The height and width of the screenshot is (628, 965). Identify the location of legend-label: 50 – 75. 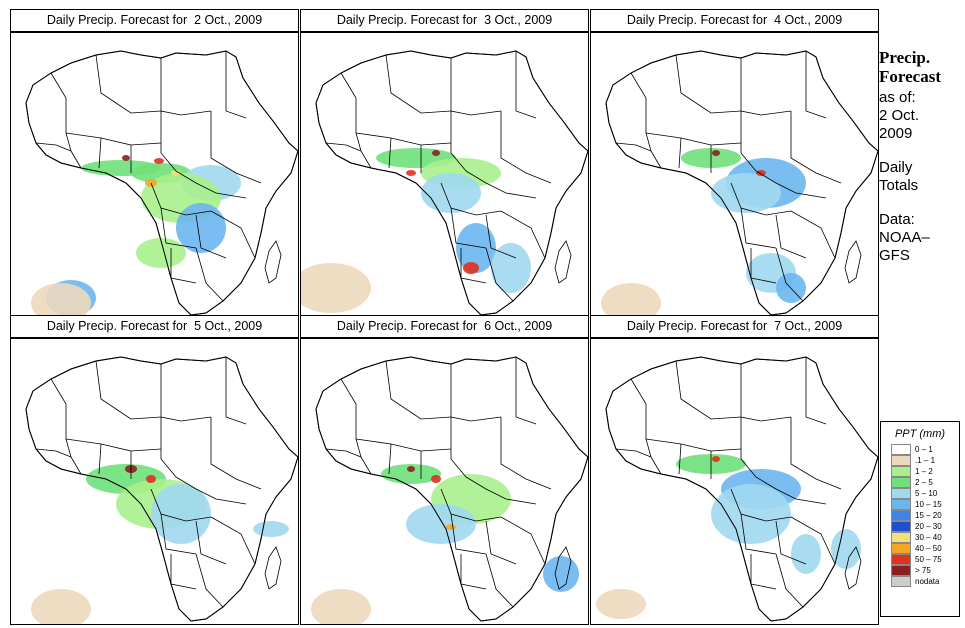
(928, 559).